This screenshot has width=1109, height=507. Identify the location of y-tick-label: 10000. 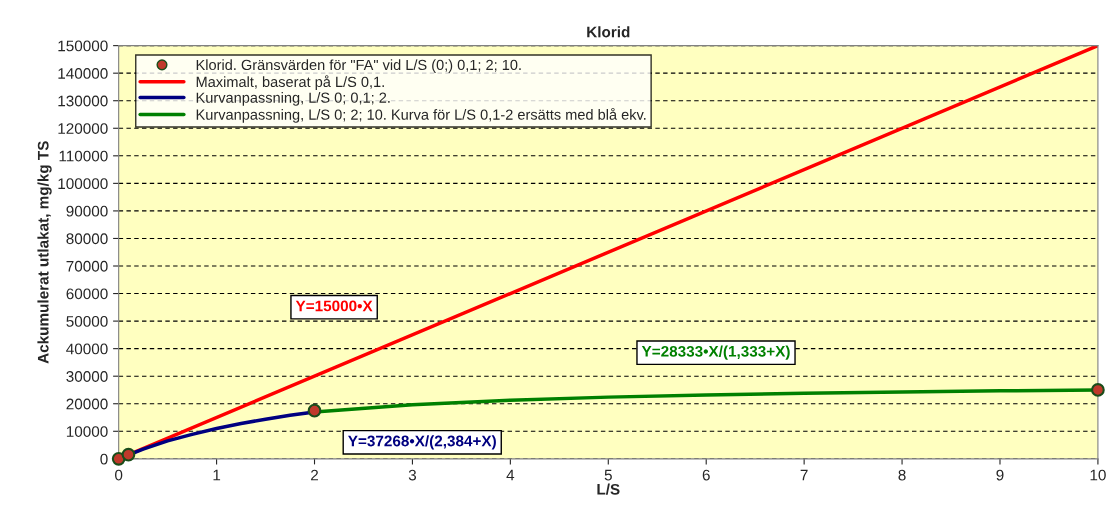
(87, 431).